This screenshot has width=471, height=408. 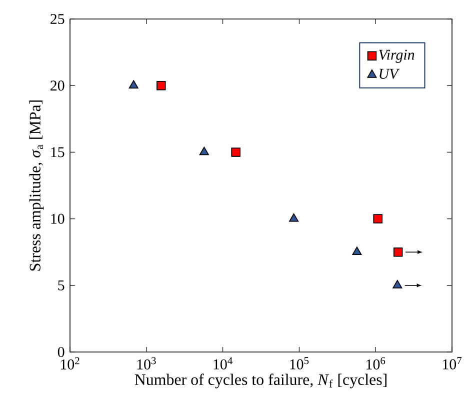 I want to click on x-tick-label: 10$^{4}$, so click(x=223, y=363).